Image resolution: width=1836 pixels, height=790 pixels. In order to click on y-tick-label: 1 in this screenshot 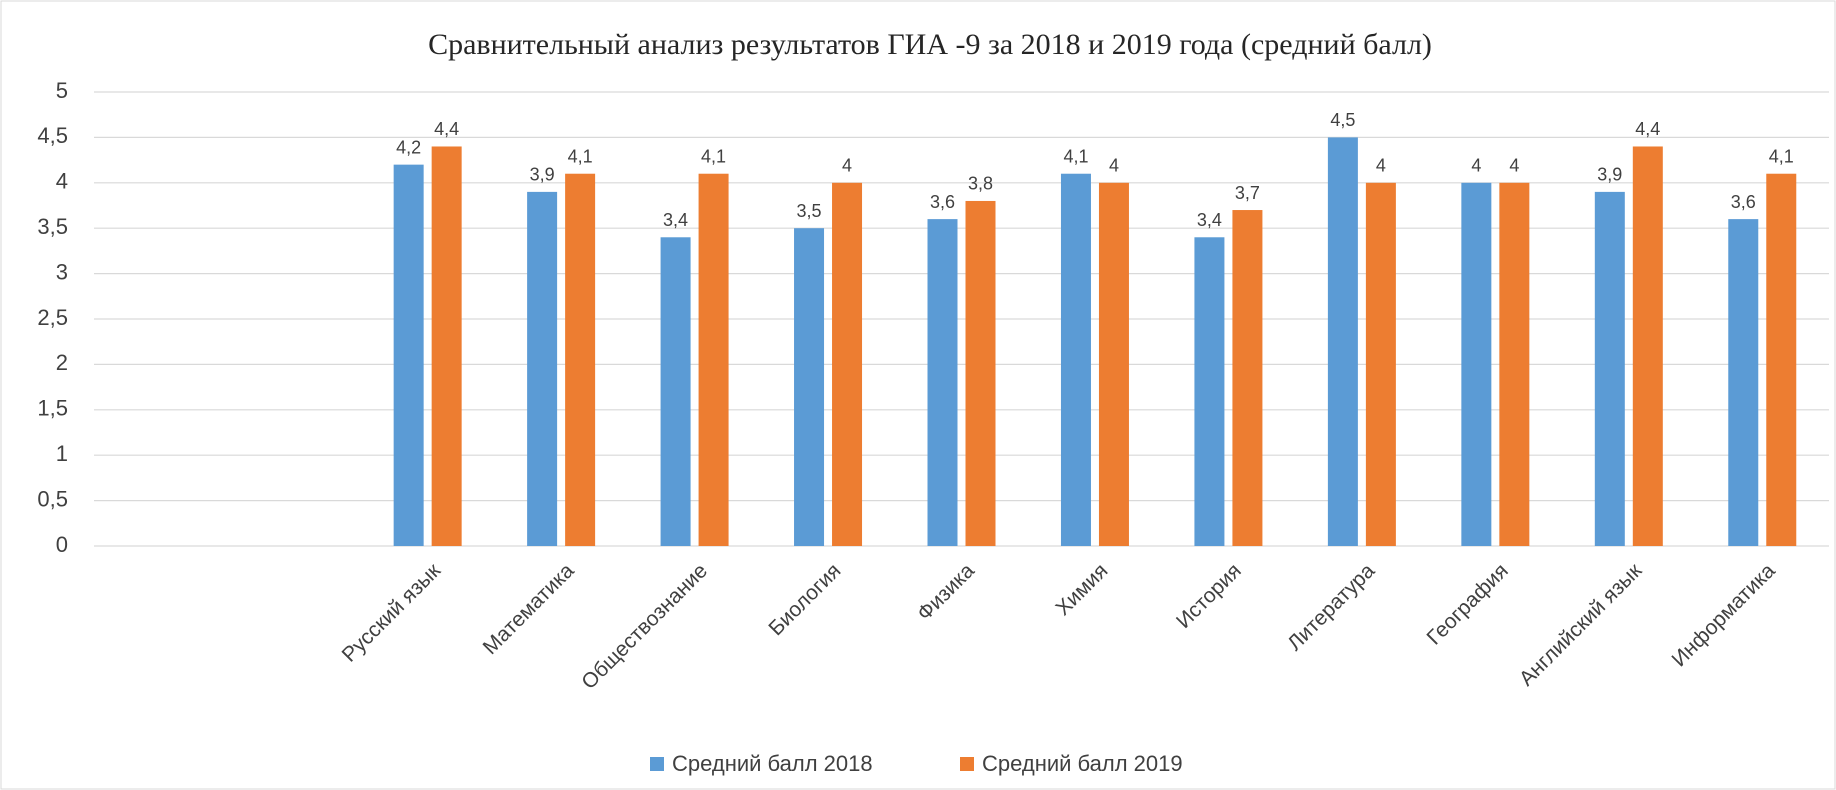, I will do `click(62, 453)`.